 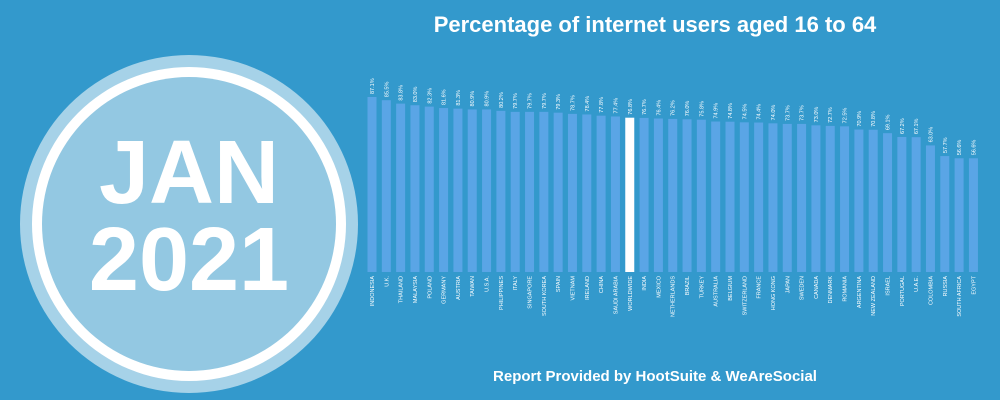 What do you see at coordinates (445, 97) in the screenshot?
I see `value-label: 81.6%` at bounding box center [445, 97].